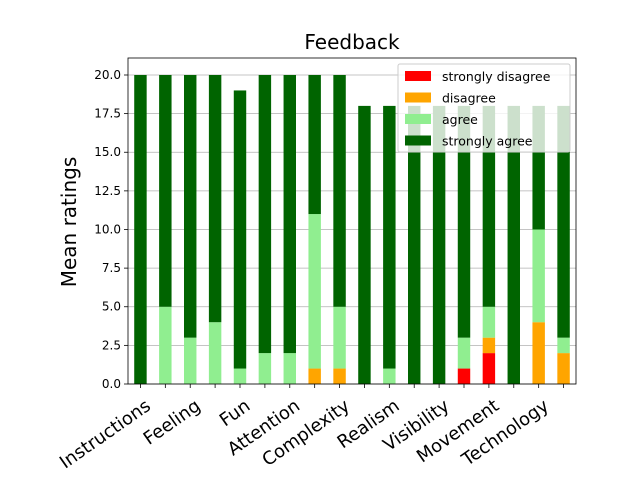 Image resolution: width=640 pixels, height=480 pixels. I want to click on legend-label: disagree, so click(469, 98).